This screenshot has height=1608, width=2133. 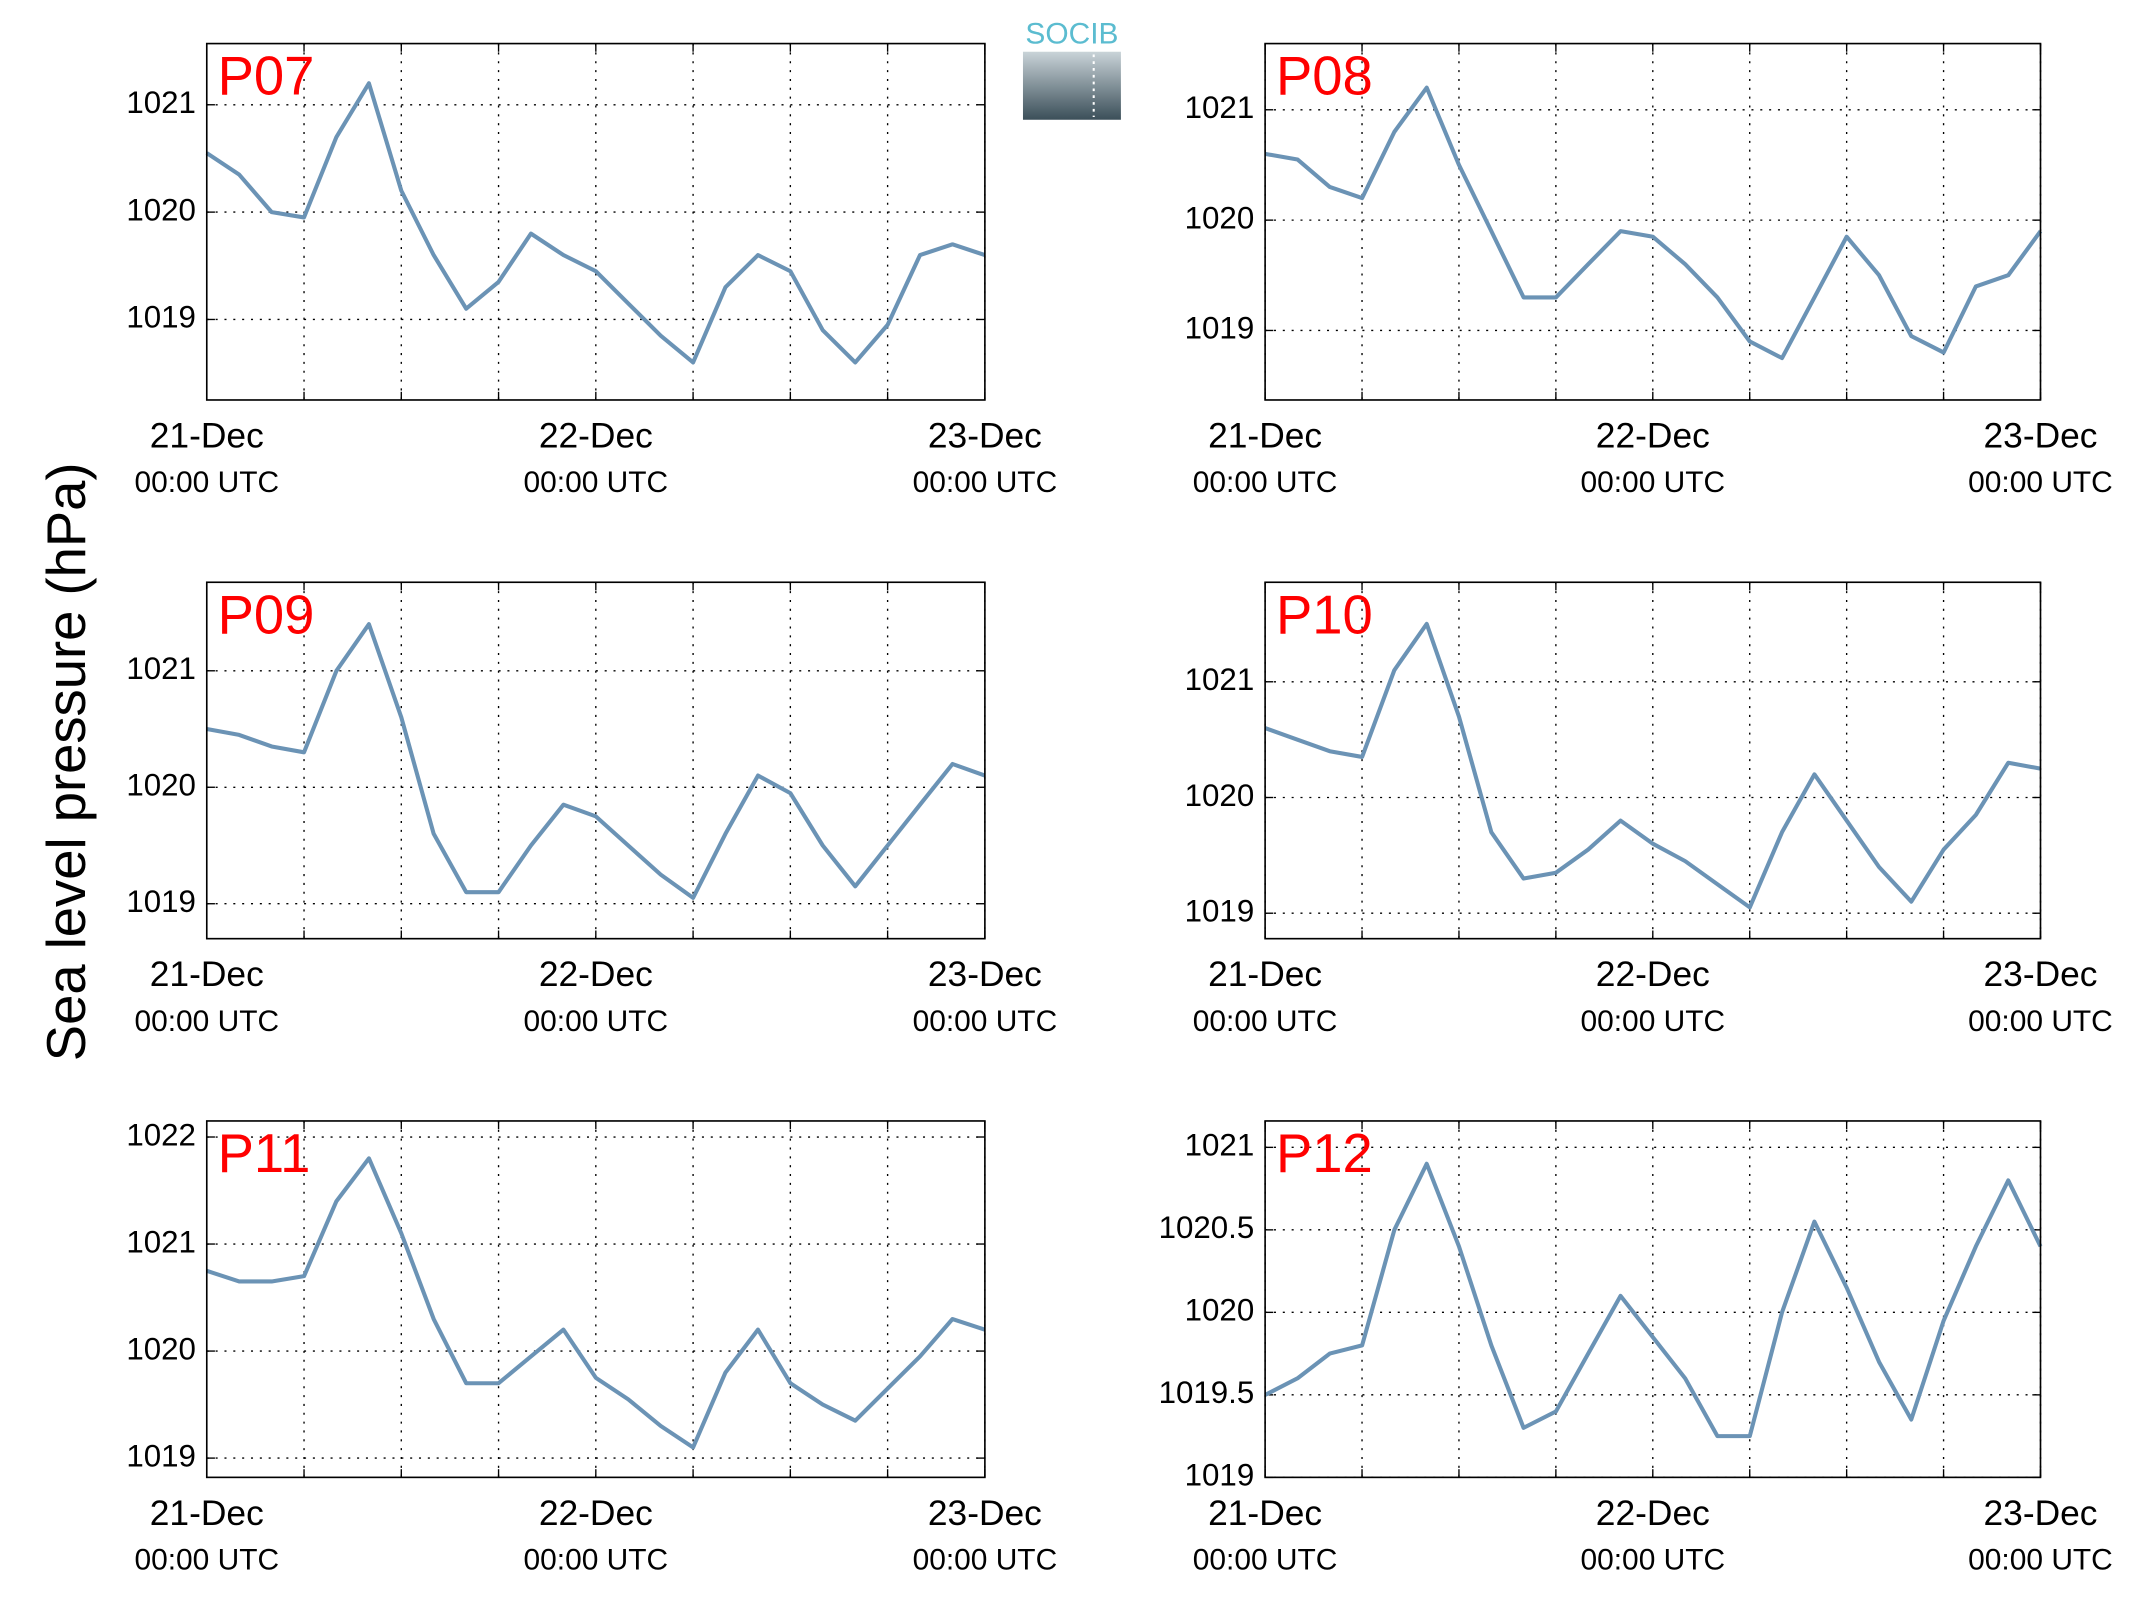 What do you see at coordinates (1207, 1227) in the screenshot?
I see `y-tick-label: 1020.5` at bounding box center [1207, 1227].